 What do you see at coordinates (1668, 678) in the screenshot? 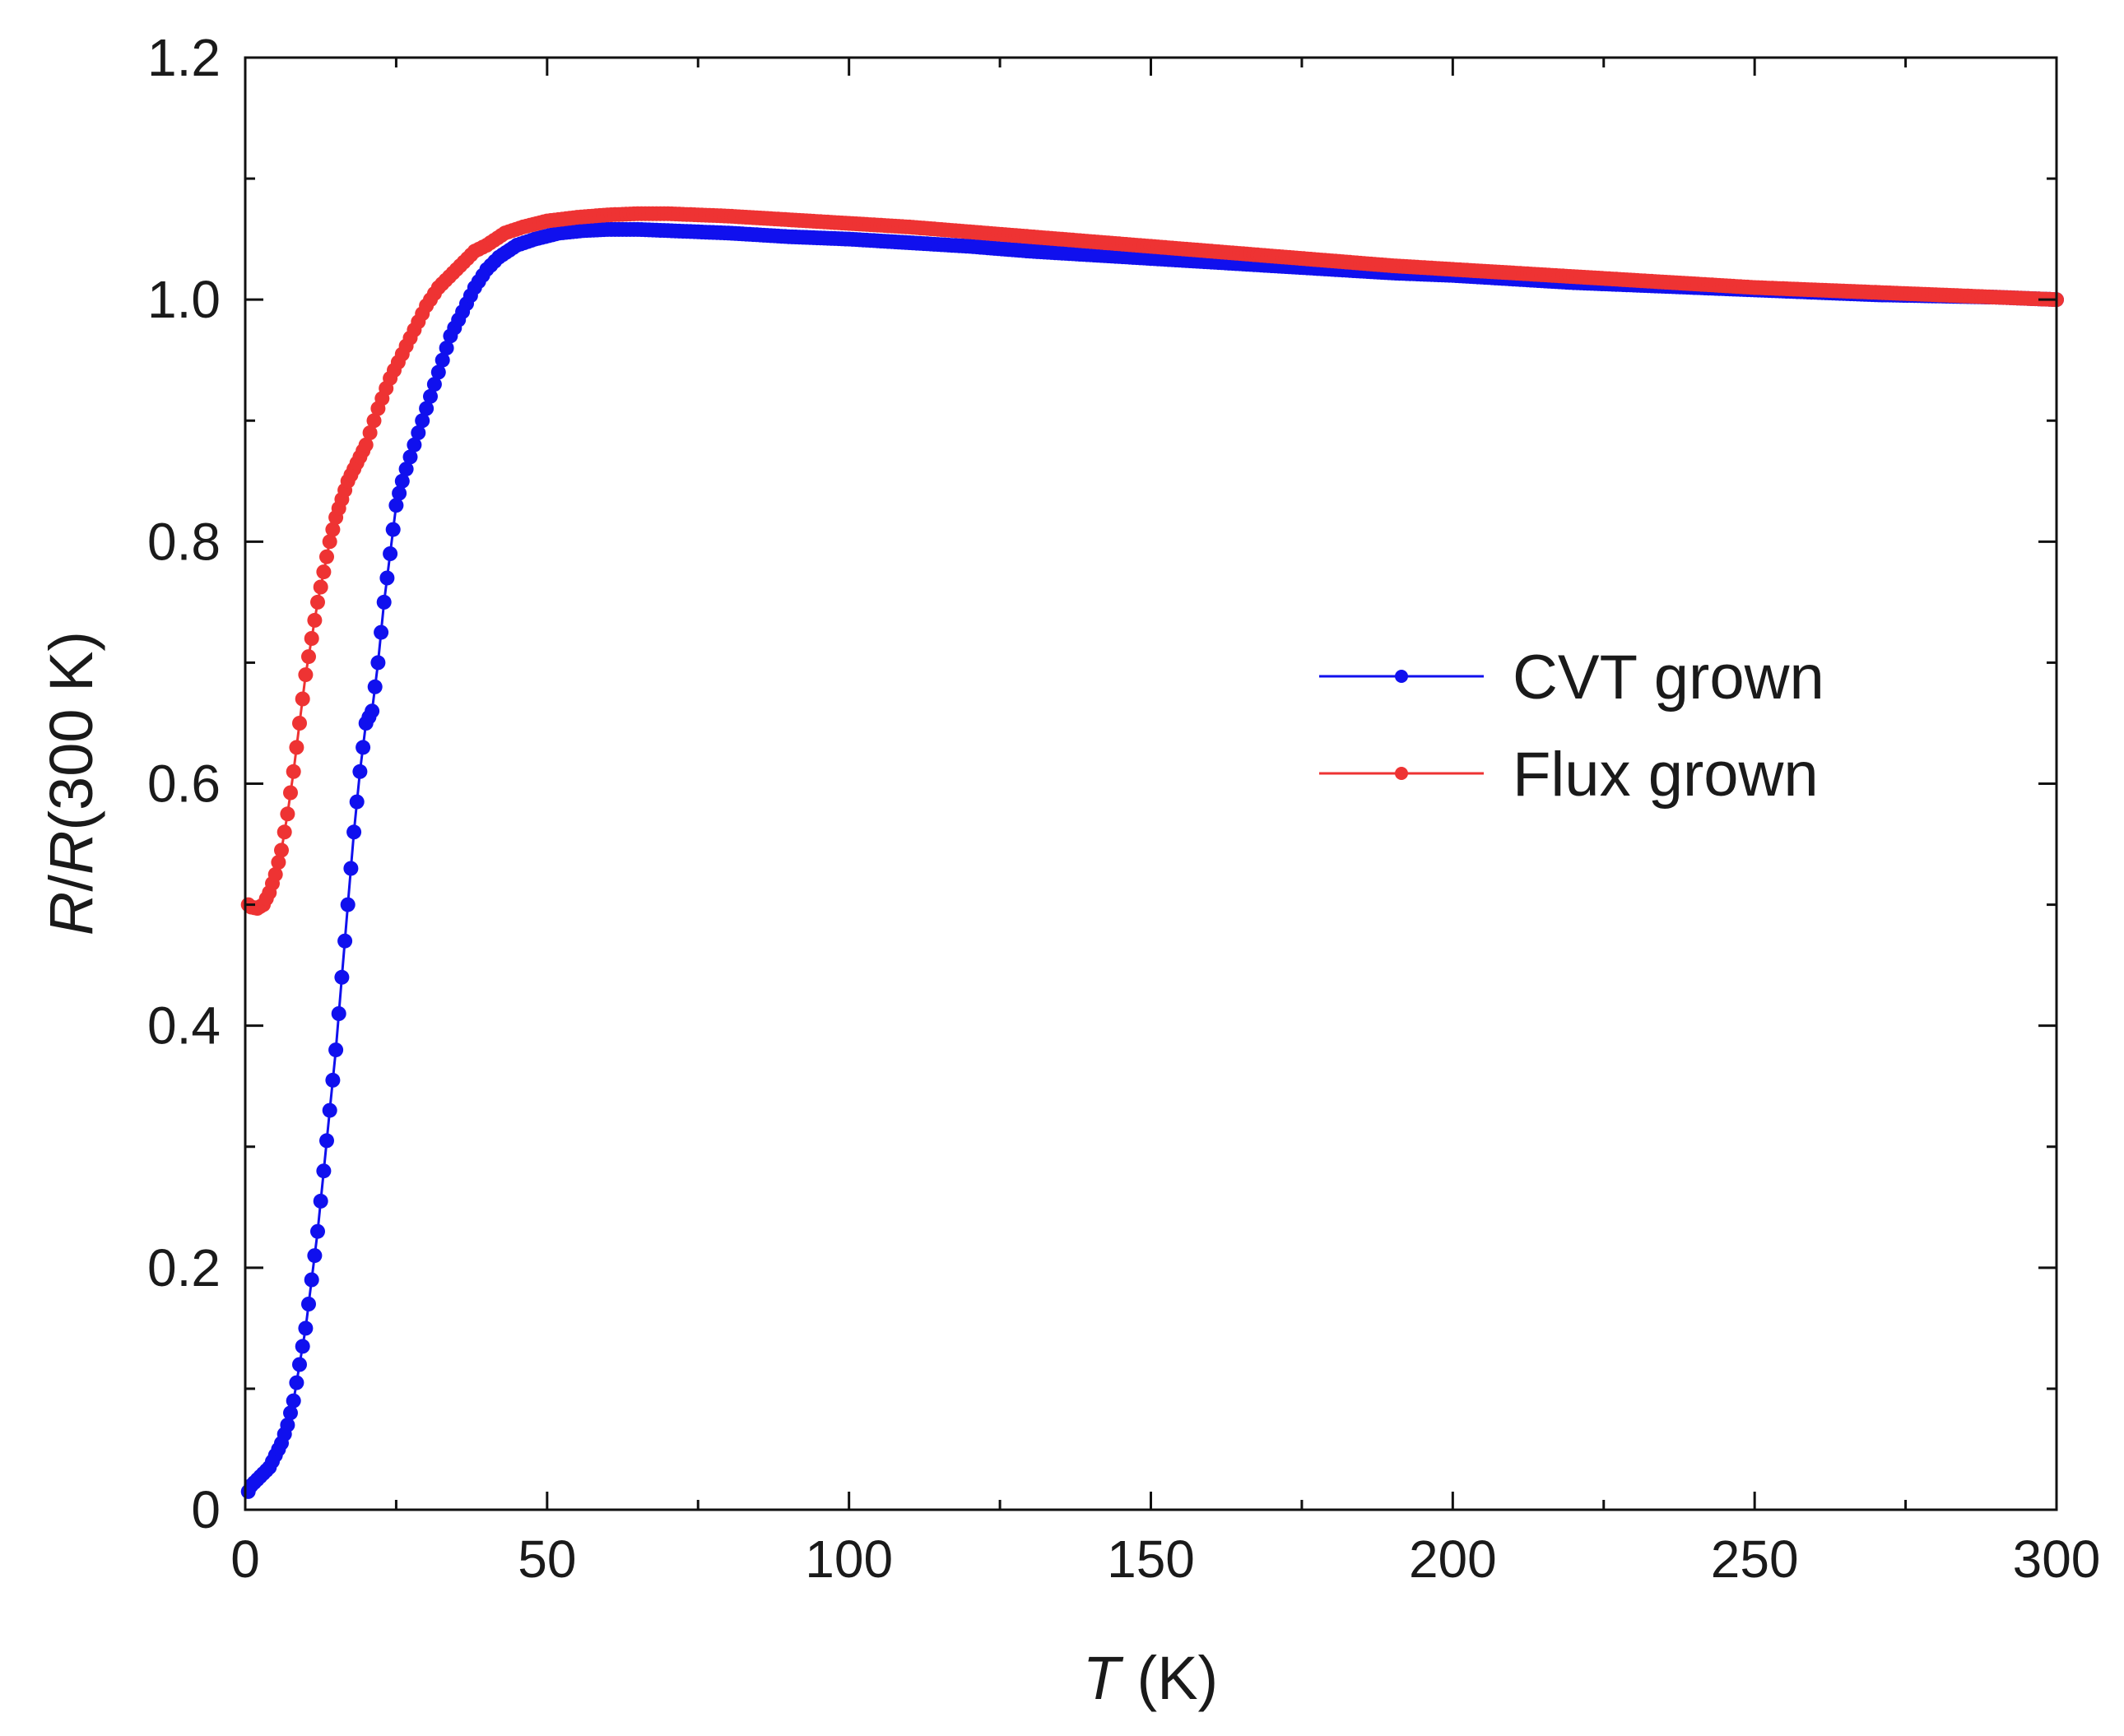
I see `legend-label-cvt: CVT grown` at bounding box center [1668, 678].